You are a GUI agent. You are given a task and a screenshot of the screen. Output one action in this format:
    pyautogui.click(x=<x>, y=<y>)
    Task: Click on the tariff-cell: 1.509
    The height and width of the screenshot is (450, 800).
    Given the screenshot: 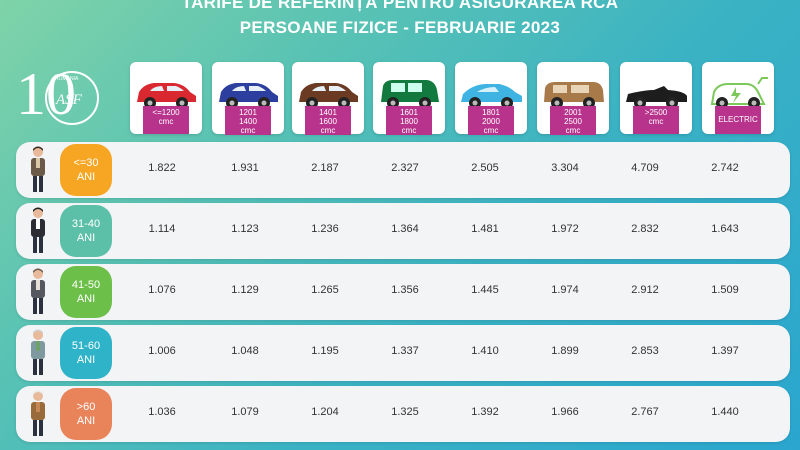 What is the action you would take?
    pyautogui.click(x=725, y=290)
    